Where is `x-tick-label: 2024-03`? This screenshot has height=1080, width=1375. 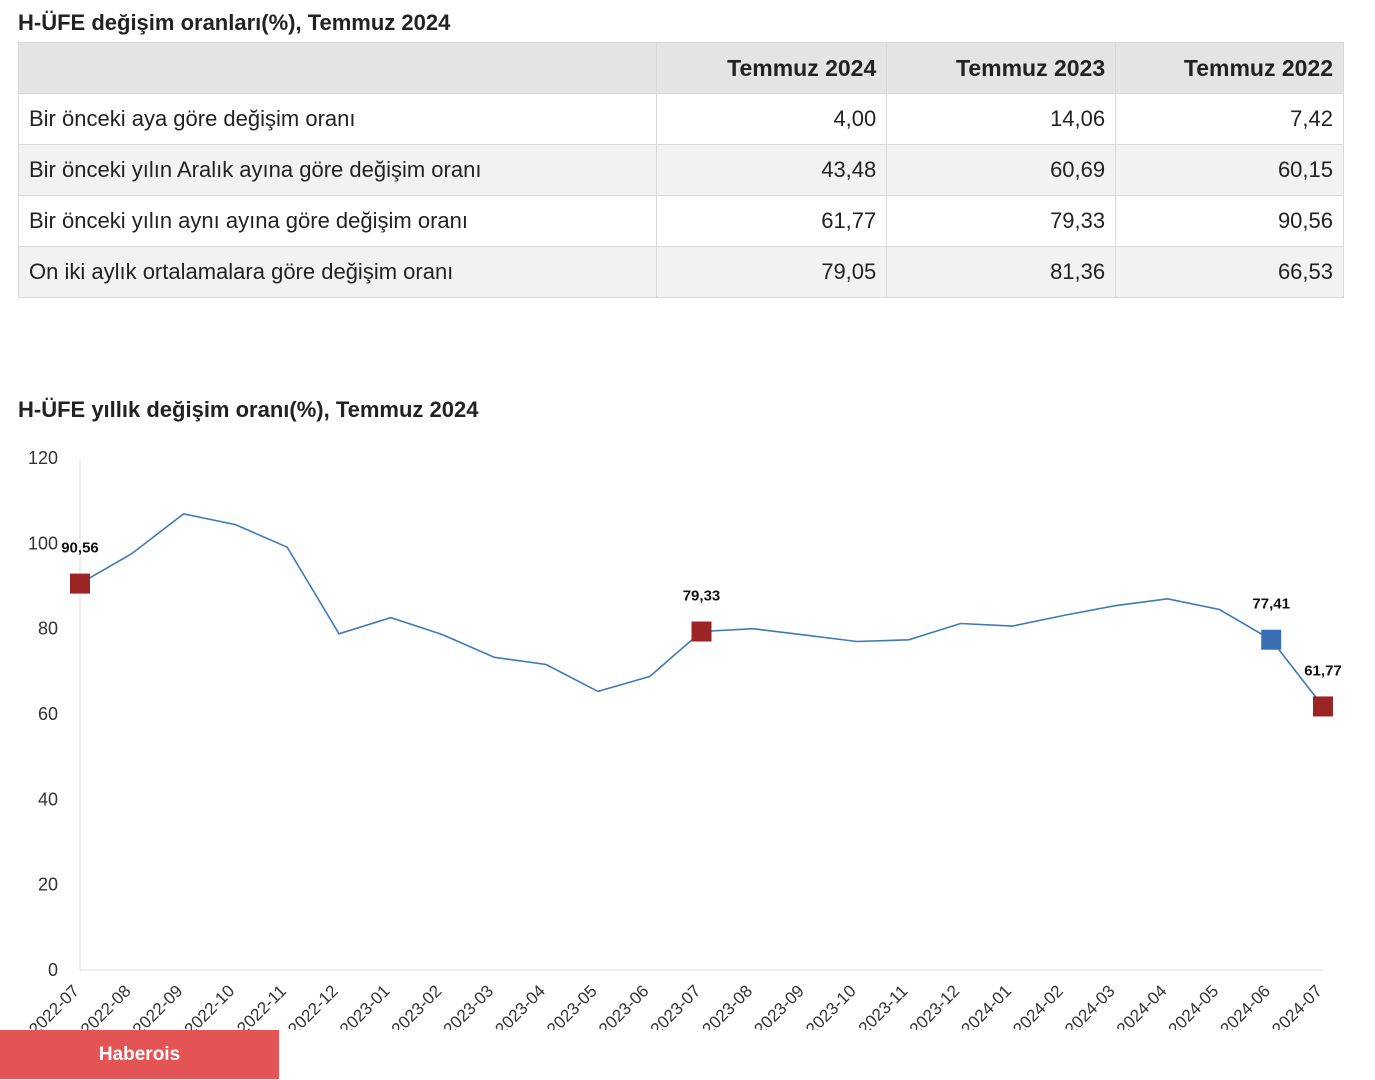
x-tick-label: 2024-03 is located at coordinates (1090, 1005).